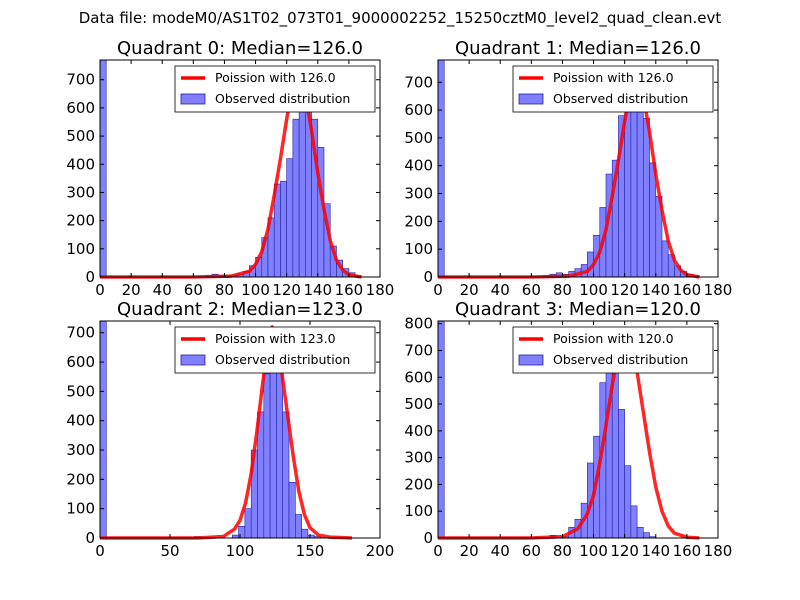 The image size is (800, 600). What do you see at coordinates (169, 551) in the screenshot?
I see `x-tick-label: 50` at bounding box center [169, 551].